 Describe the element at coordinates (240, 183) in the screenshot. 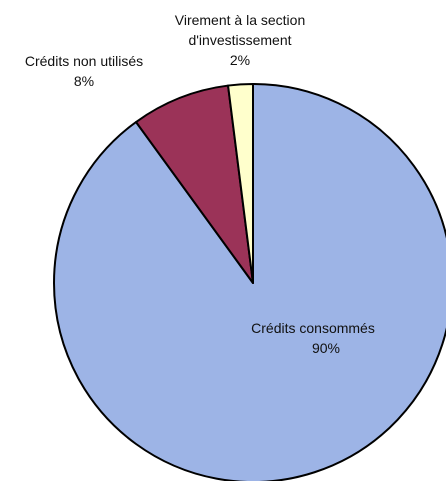

I see `slice-virement-investissement` at that location.